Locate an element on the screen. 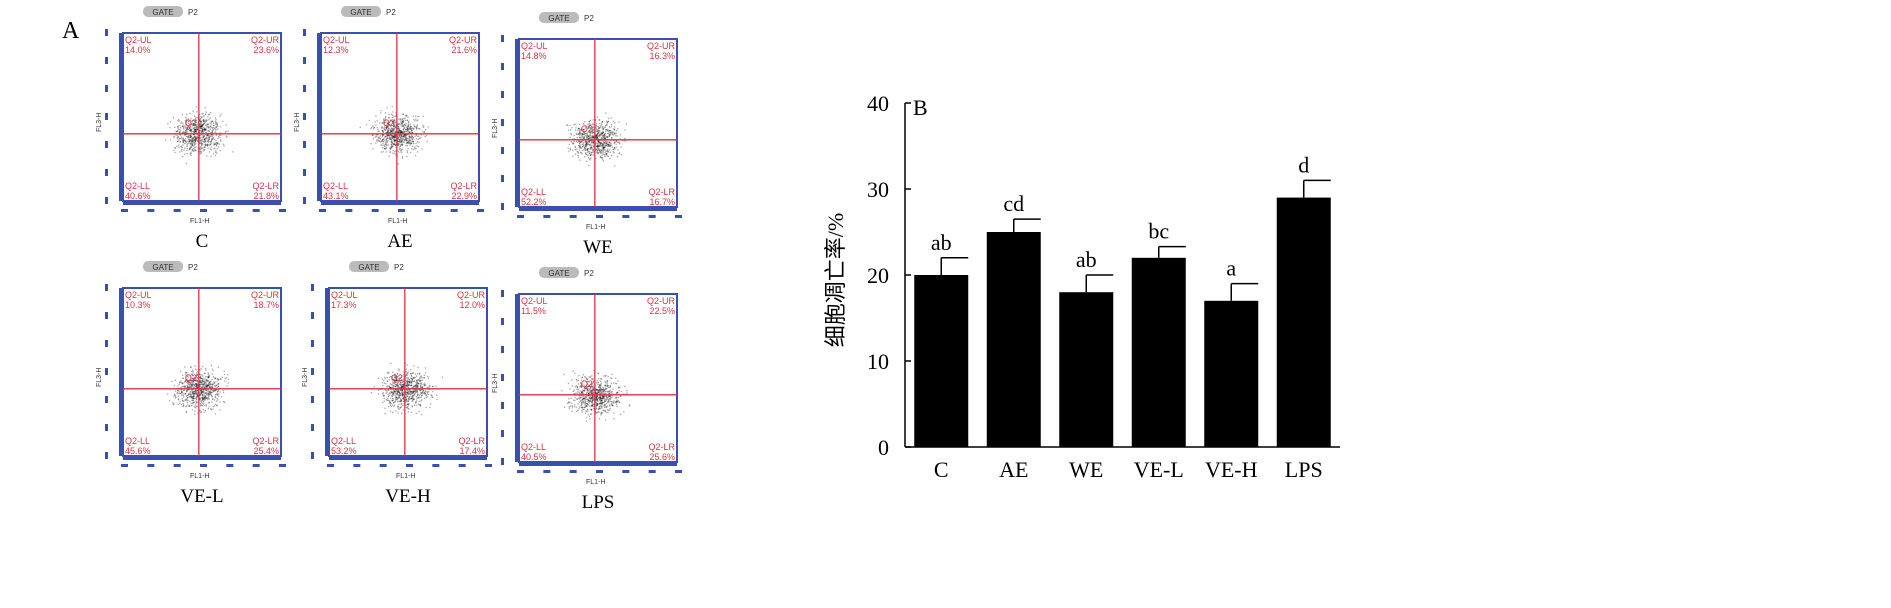  y-tick-mark is located at coordinates (312, 343).